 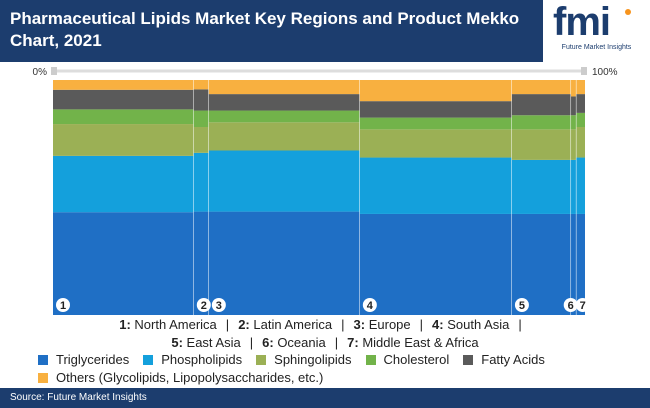 I want to click on category-badge-label: 7, so click(x=583, y=306).